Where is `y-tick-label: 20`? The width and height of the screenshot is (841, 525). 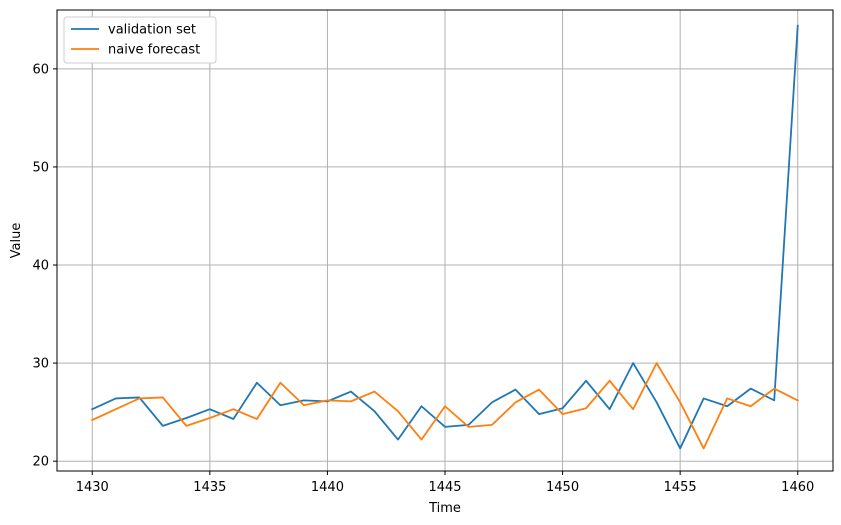
y-tick-label: 20 is located at coordinates (40, 462).